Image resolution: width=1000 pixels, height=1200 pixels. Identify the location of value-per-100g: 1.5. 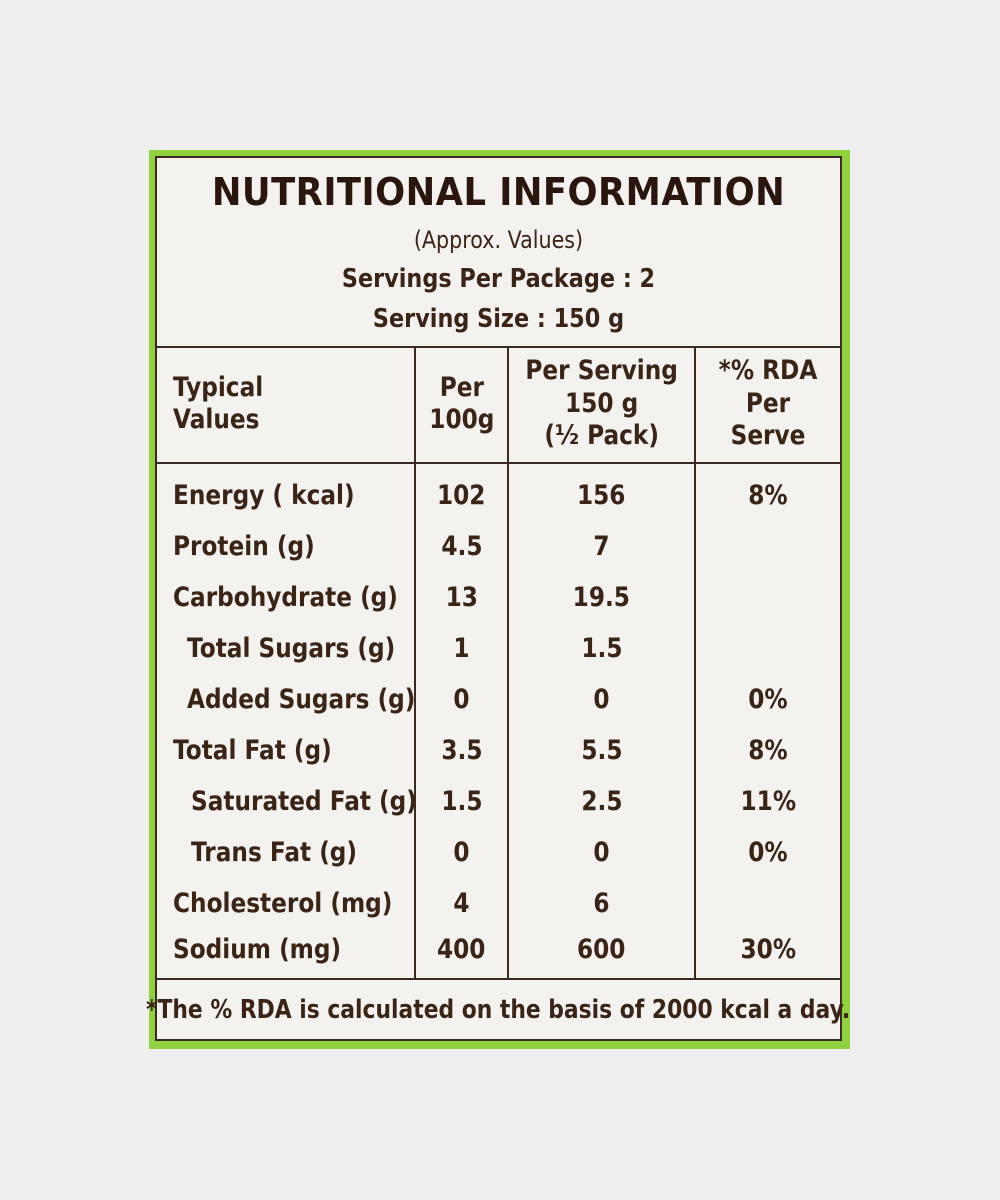
(461, 801).